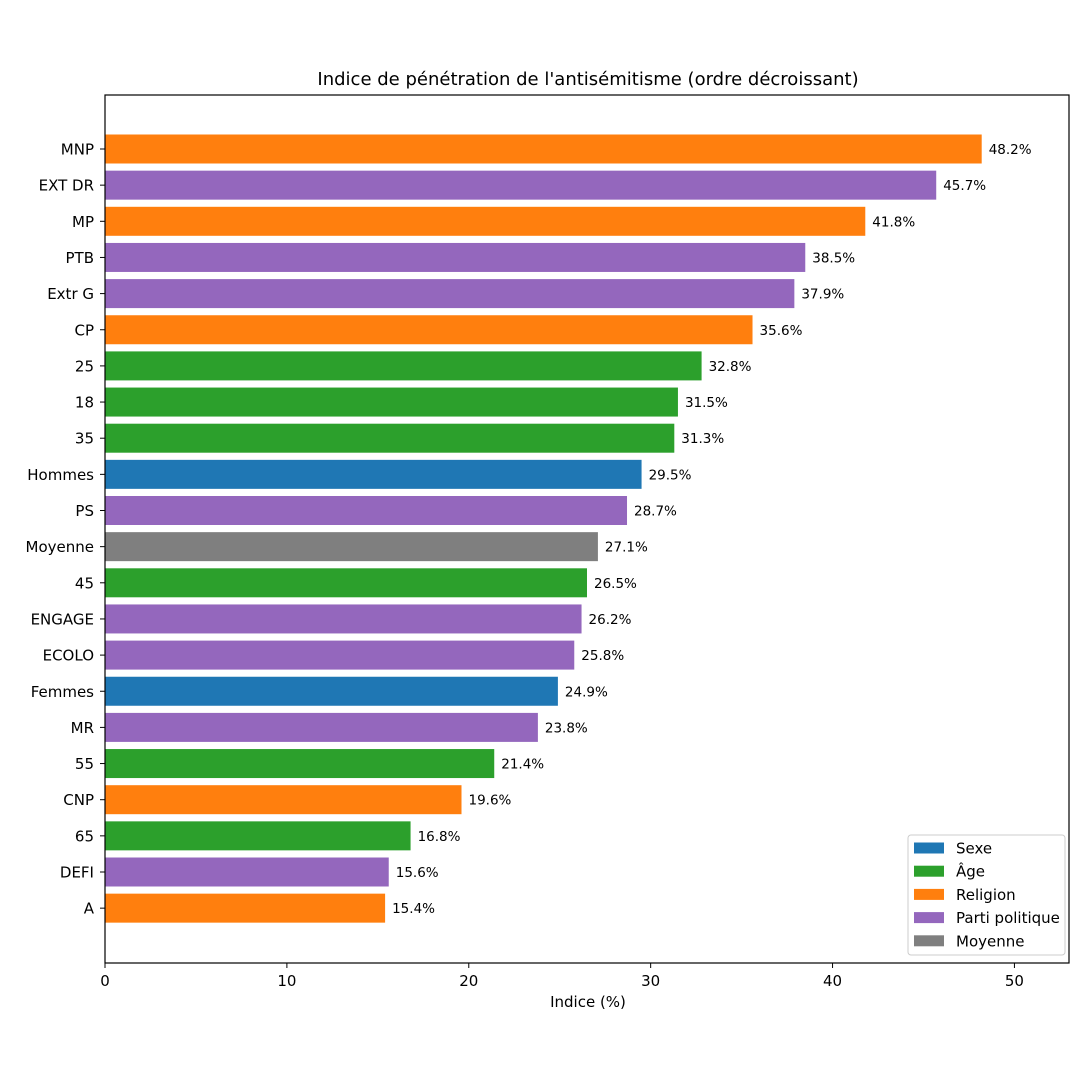 The width and height of the screenshot is (1080, 1080). What do you see at coordinates (77, 150) in the screenshot?
I see `y-tick-label-mnp: MNP` at bounding box center [77, 150].